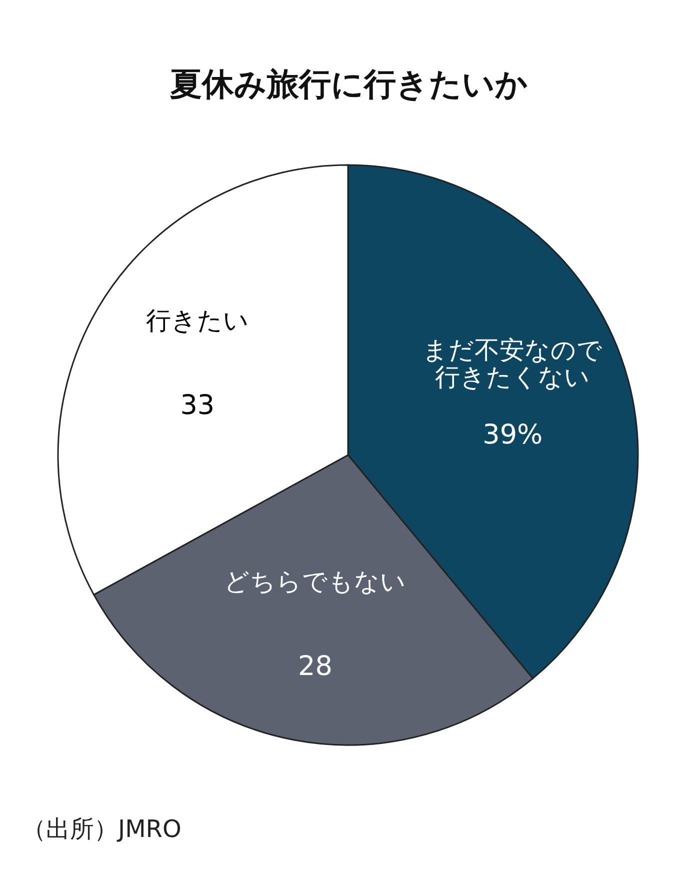 The image size is (698, 882). What do you see at coordinates (348, 84) in the screenshot?
I see `chart-title: 夏休み旅行に行きたいか` at bounding box center [348, 84].